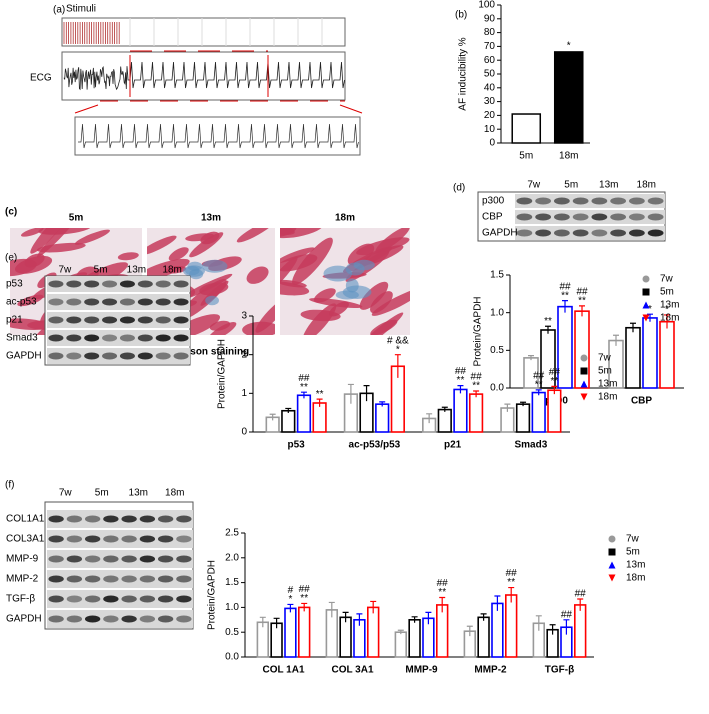 This screenshot has height=714, width=709. Describe the element at coordinates (635, 578) in the screenshot. I see `legend-label: 18m` at that location.